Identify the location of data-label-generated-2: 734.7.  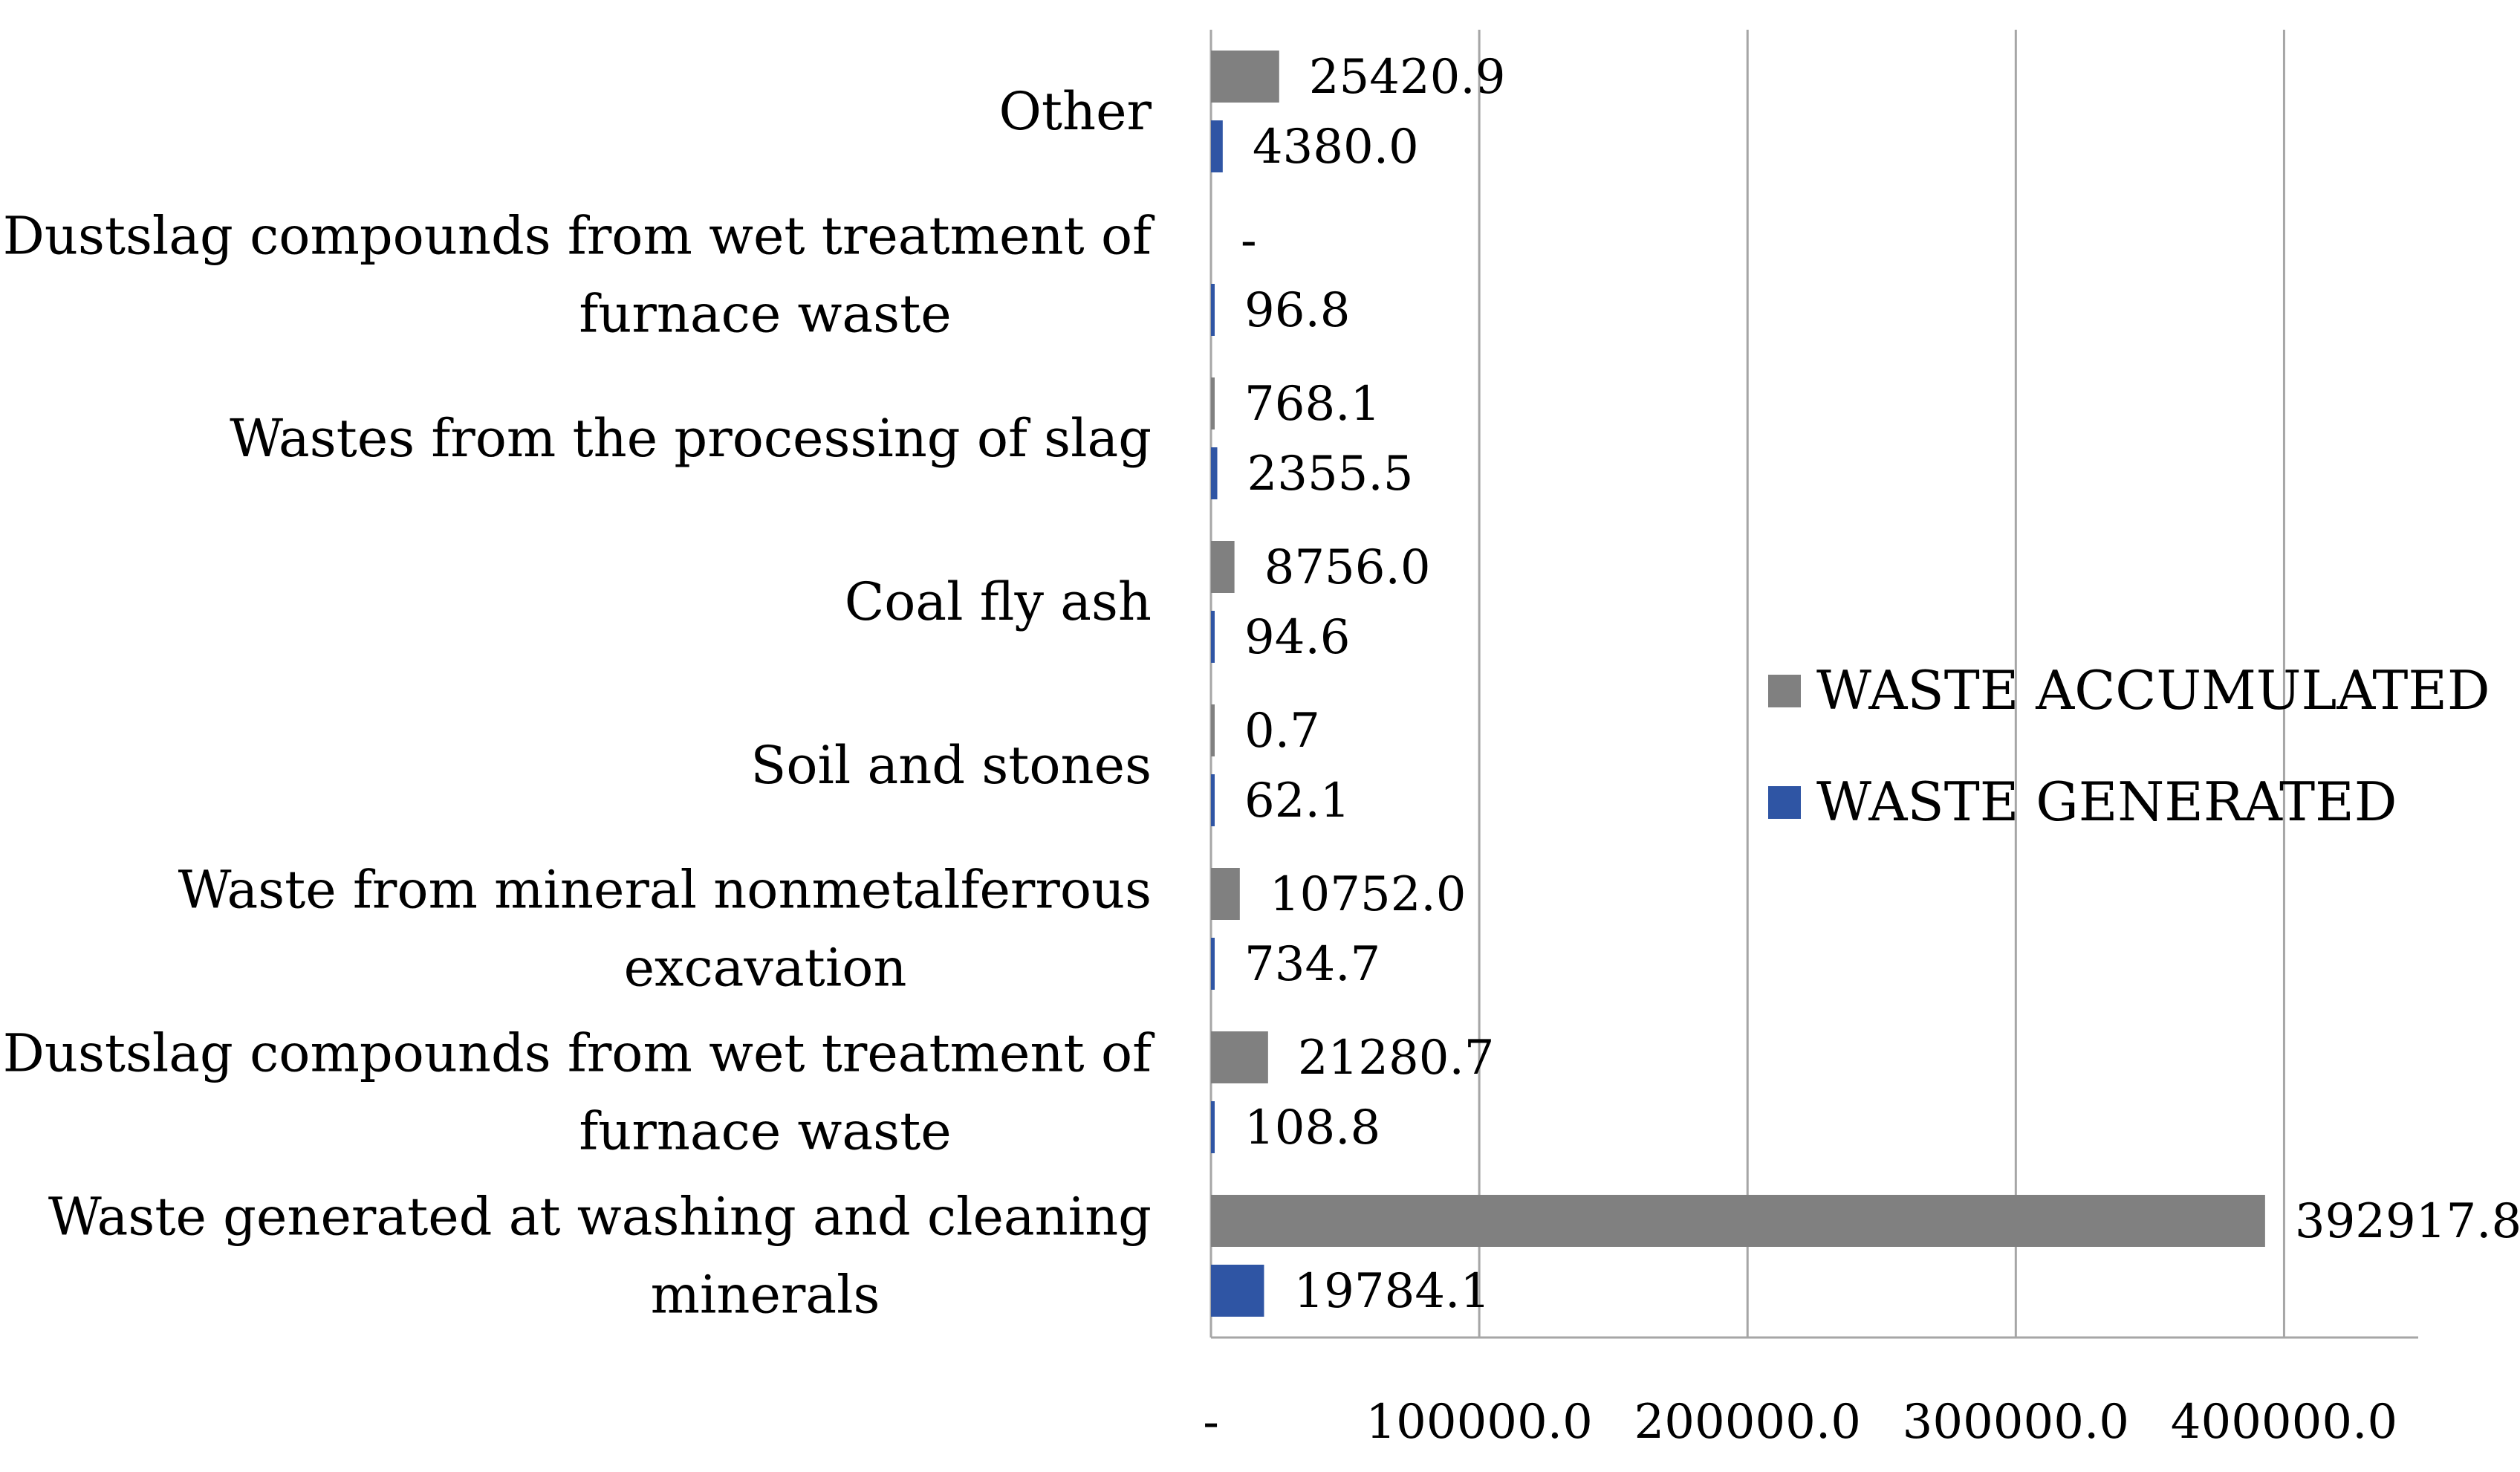
(1312, 965).